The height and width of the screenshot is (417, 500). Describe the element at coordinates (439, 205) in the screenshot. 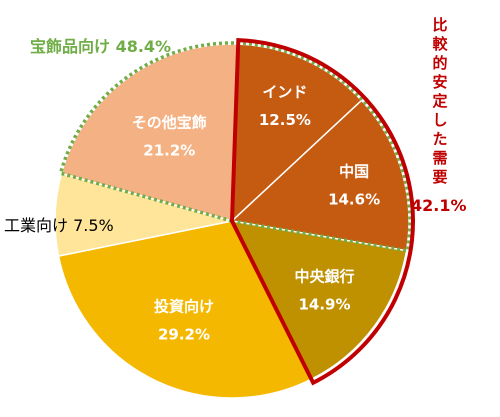

I see `stable-demand-pct: 42.1%` at that location.